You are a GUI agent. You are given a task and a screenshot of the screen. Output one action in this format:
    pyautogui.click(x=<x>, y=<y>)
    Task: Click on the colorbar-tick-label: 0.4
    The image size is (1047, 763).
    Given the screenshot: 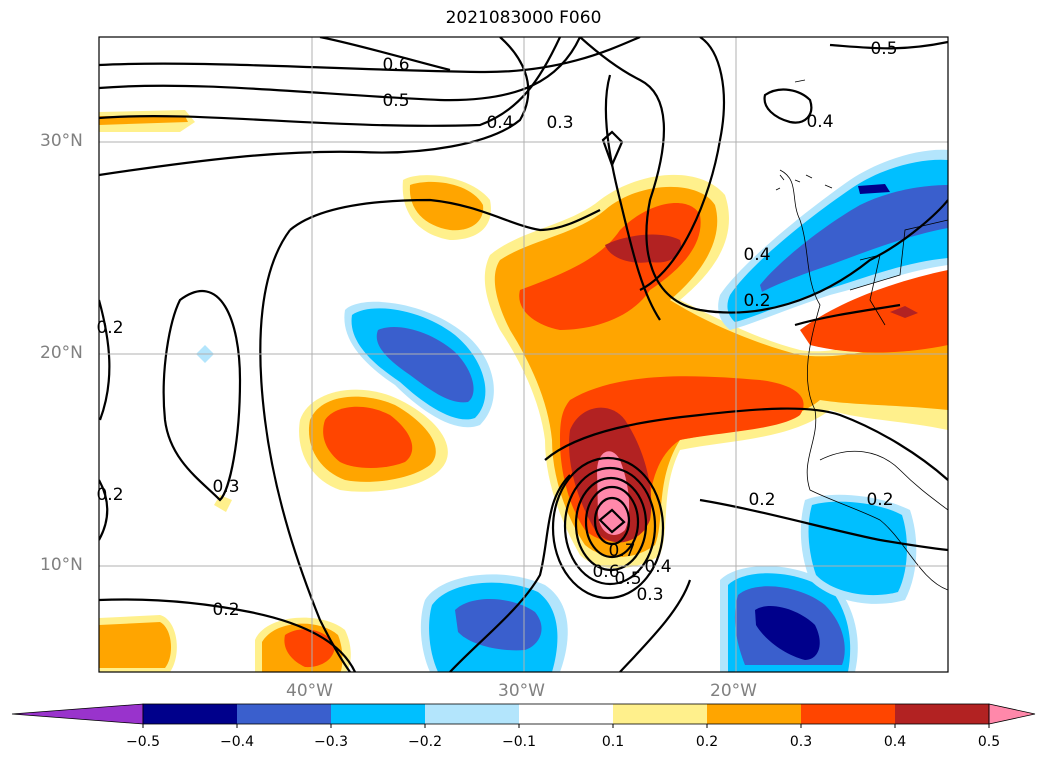 What is the action you would take?
    pyautogui.click(x=895, y=742)
    